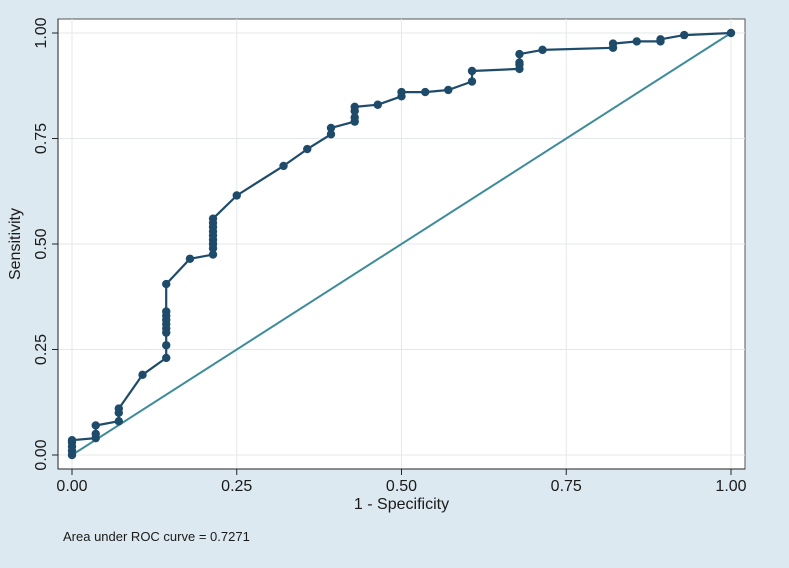 This screenshot has width=789, height=568. What do you see at coordinates (730, 486) in the screenshot?
I see `x-tick-label: 1.00` at bounding box center [730, 486].